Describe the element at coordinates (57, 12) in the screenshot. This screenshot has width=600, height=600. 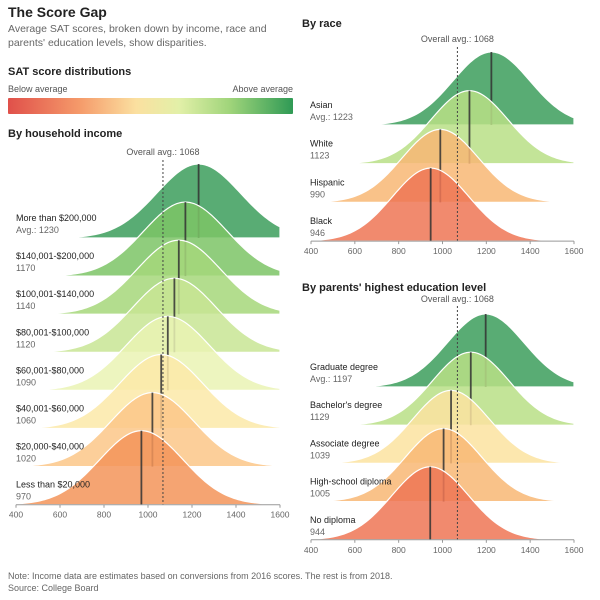
I see `chart-title: The Score Gap` at that location.